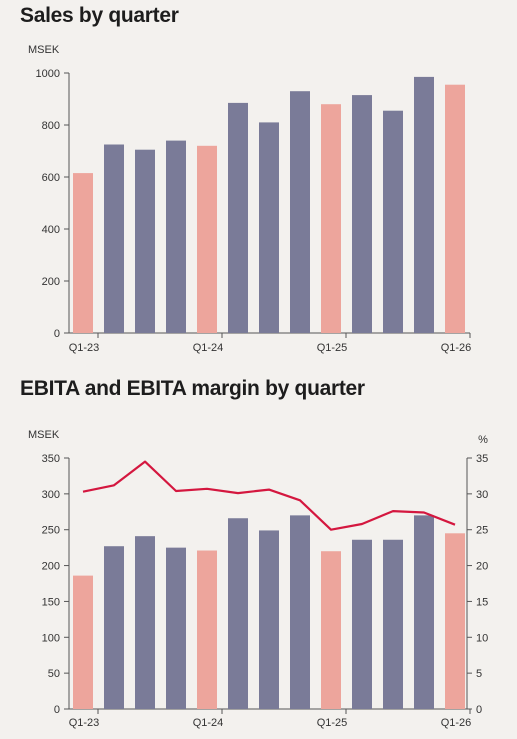 The height and width of the screenshot is (739, 517). What do you see at coordinates (482, 495) in the screenshot?
I see `ebita-y2-tick-label: 30` at bounding box center [482, 495].